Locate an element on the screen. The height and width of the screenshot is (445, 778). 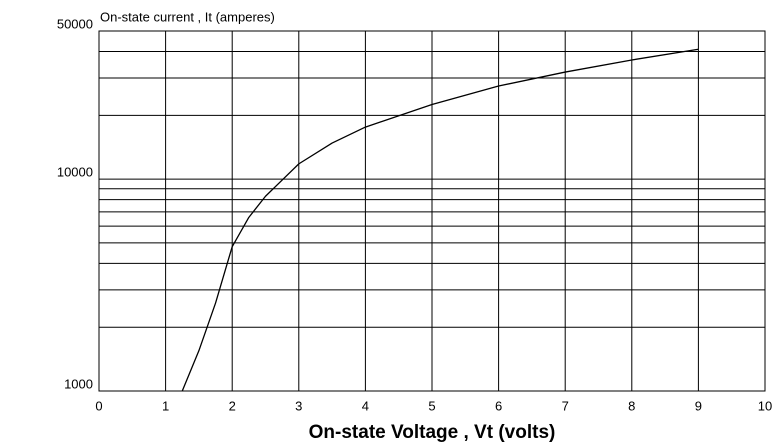
x-tick-label: 8 is located at coordinates (631, 405).